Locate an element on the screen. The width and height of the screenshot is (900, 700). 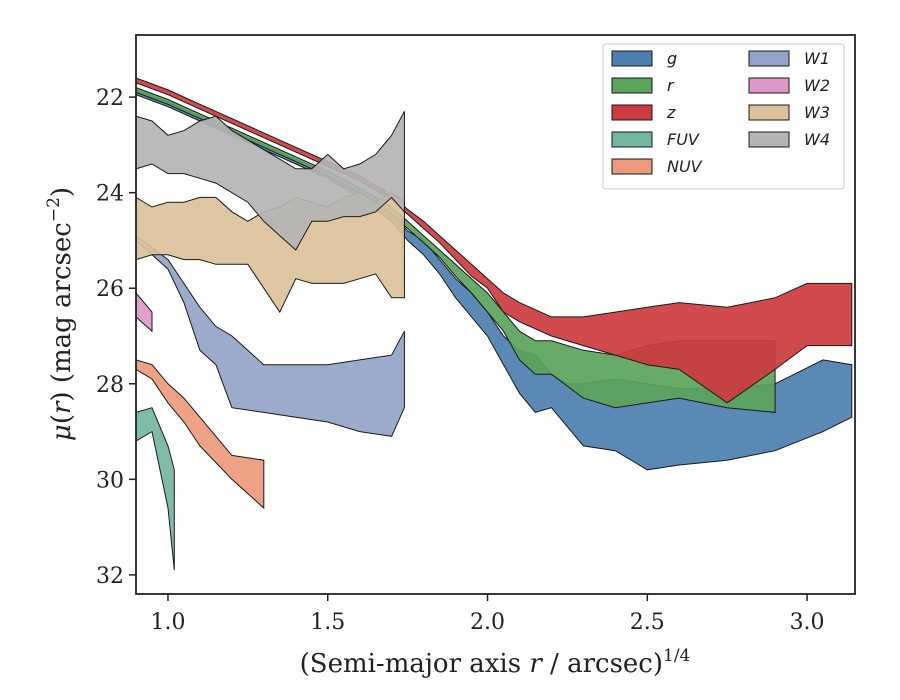
y-tick-label: 32 is located at coordinates (110, 576).